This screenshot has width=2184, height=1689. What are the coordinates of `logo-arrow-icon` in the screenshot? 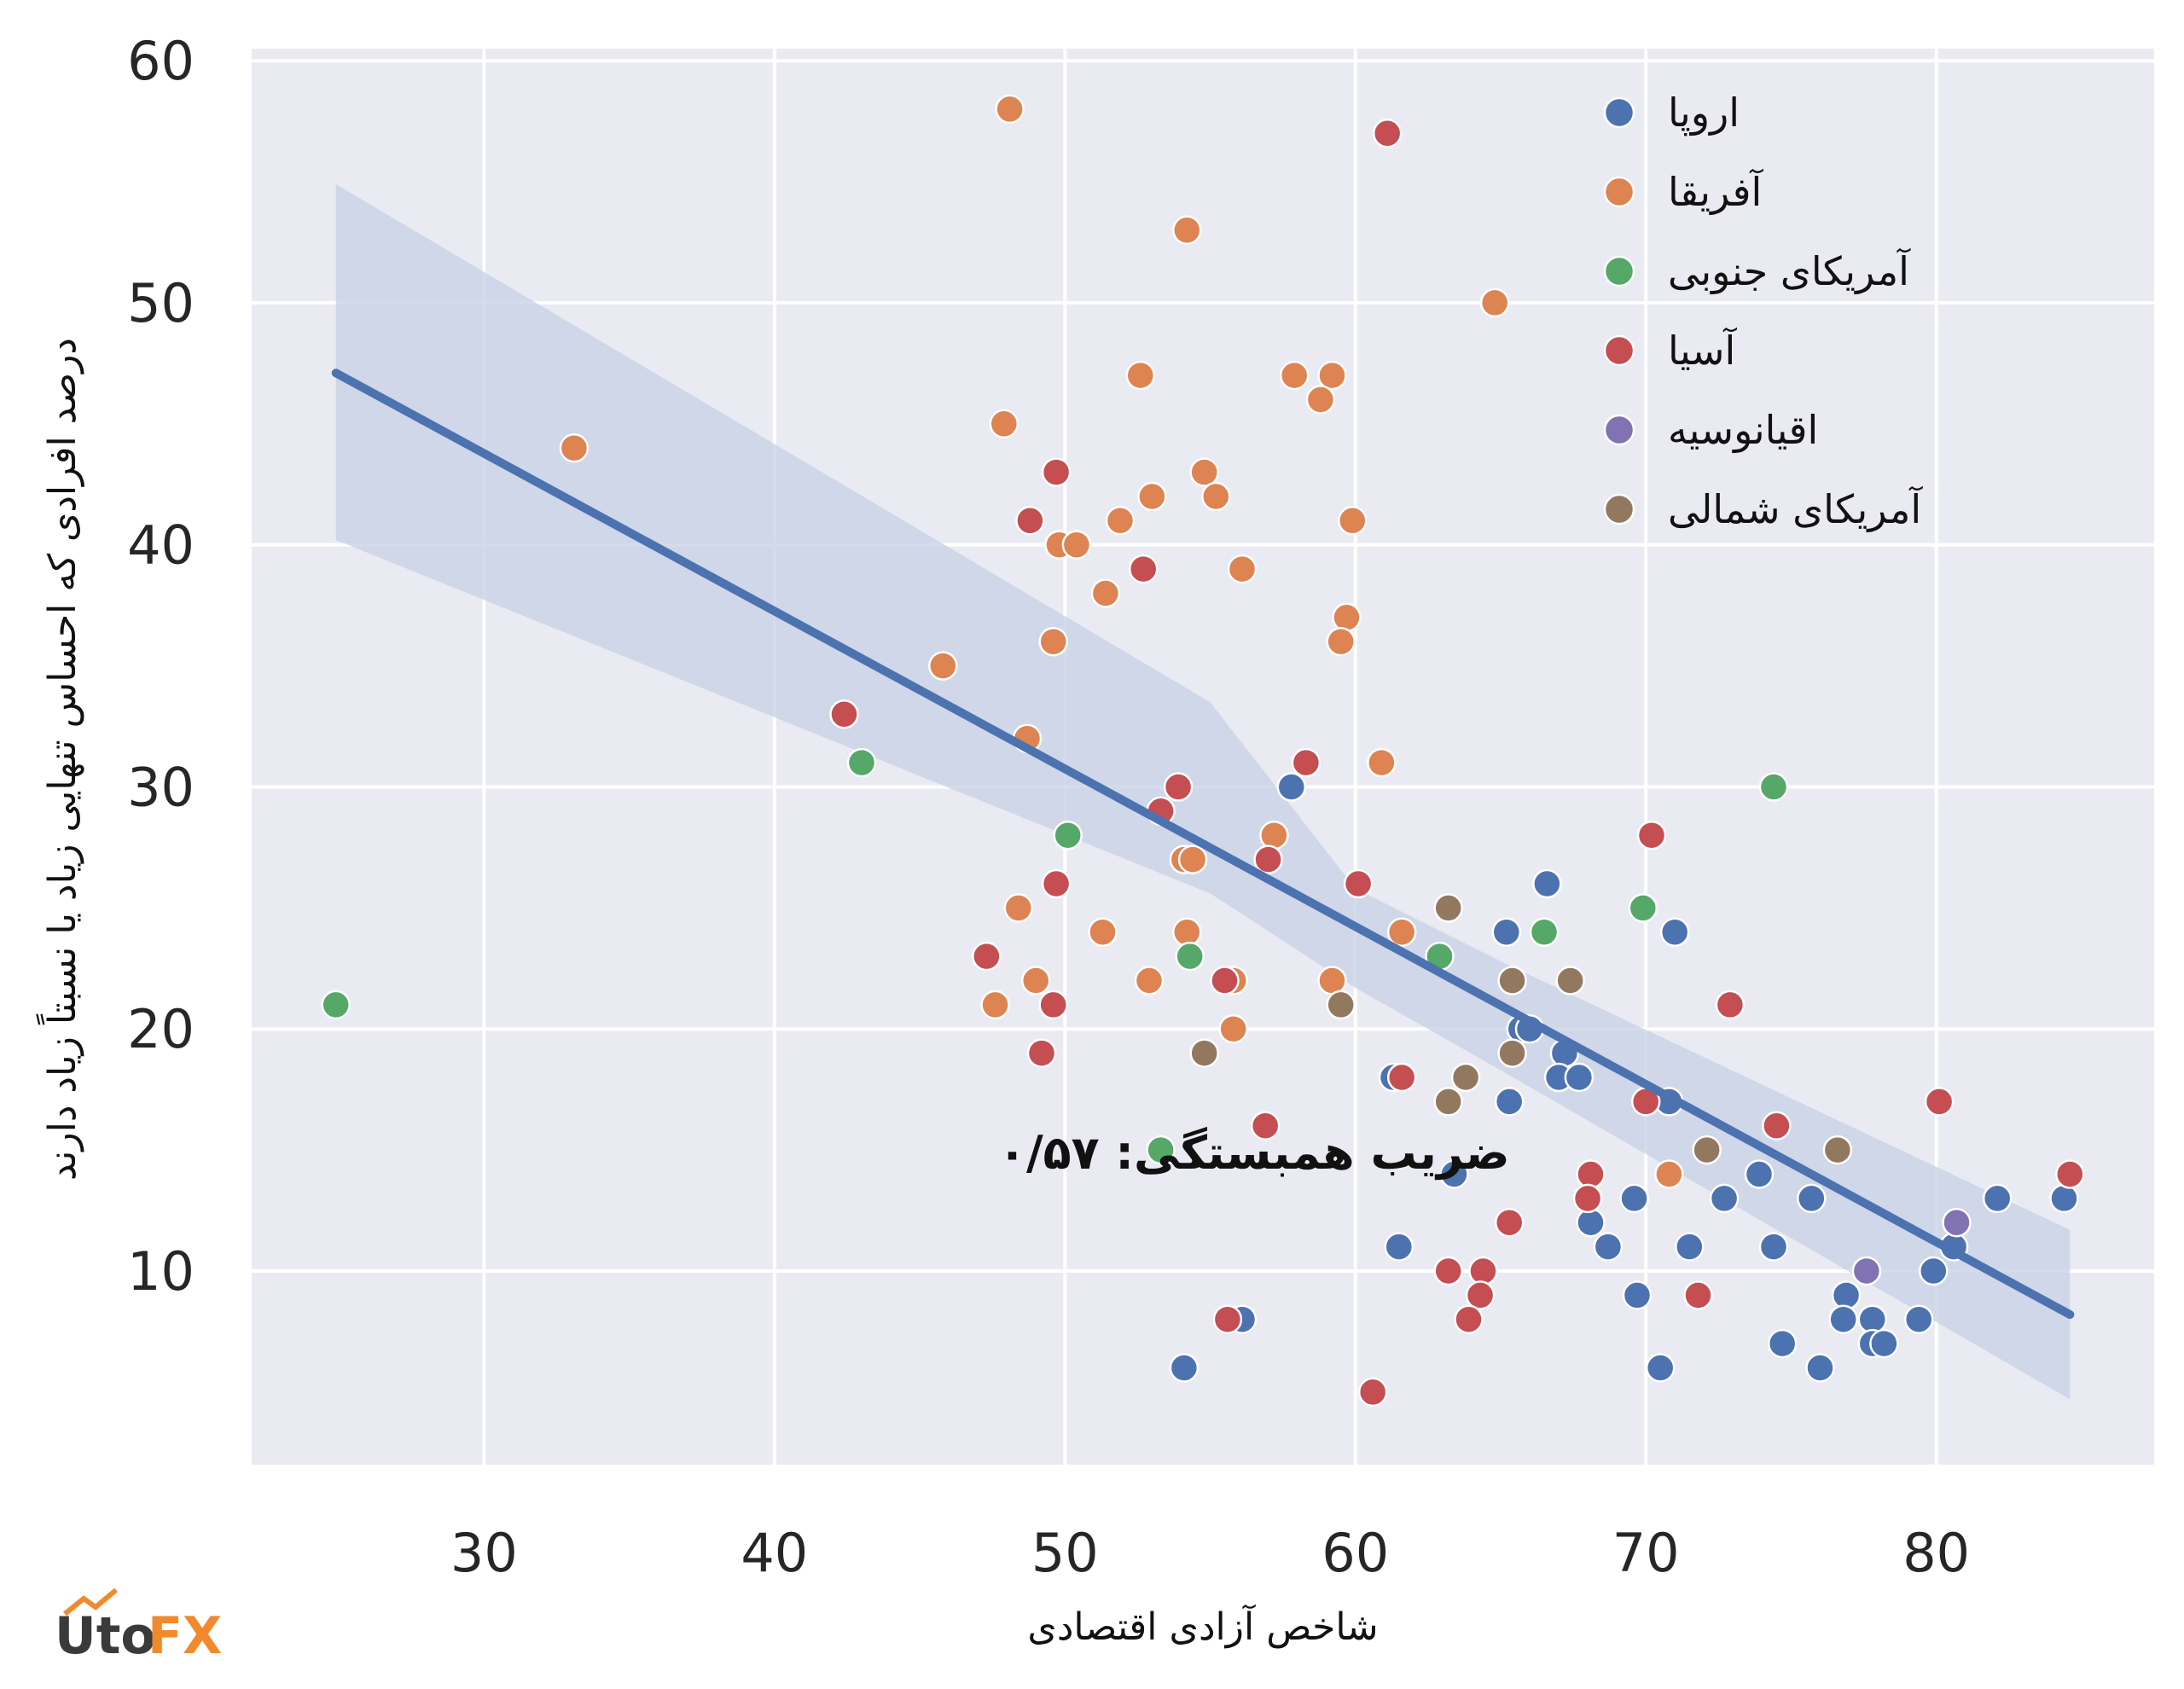 It's located at (91, 1601).